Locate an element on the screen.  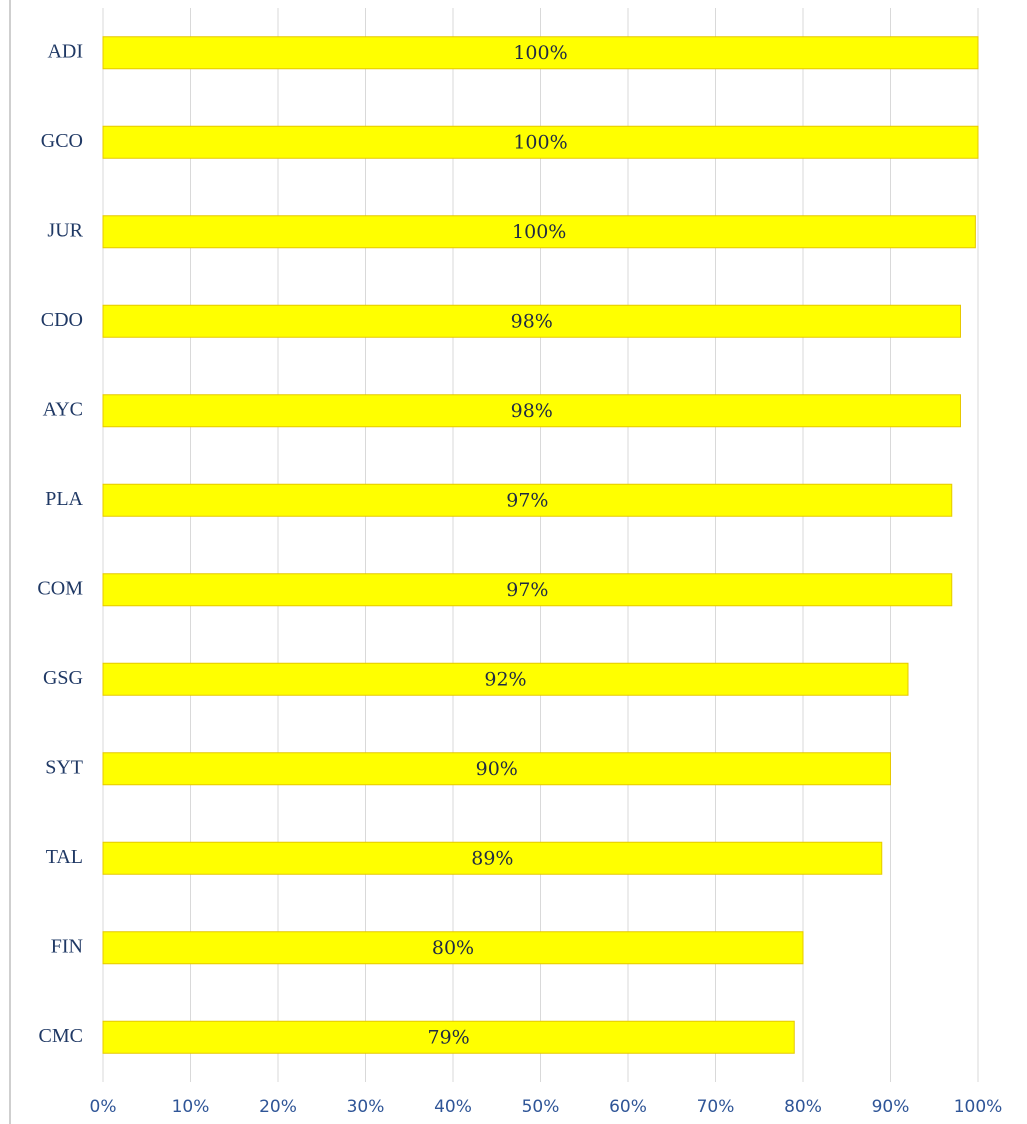
x-tick-label: 40% is located at coordinates (453, 1107).